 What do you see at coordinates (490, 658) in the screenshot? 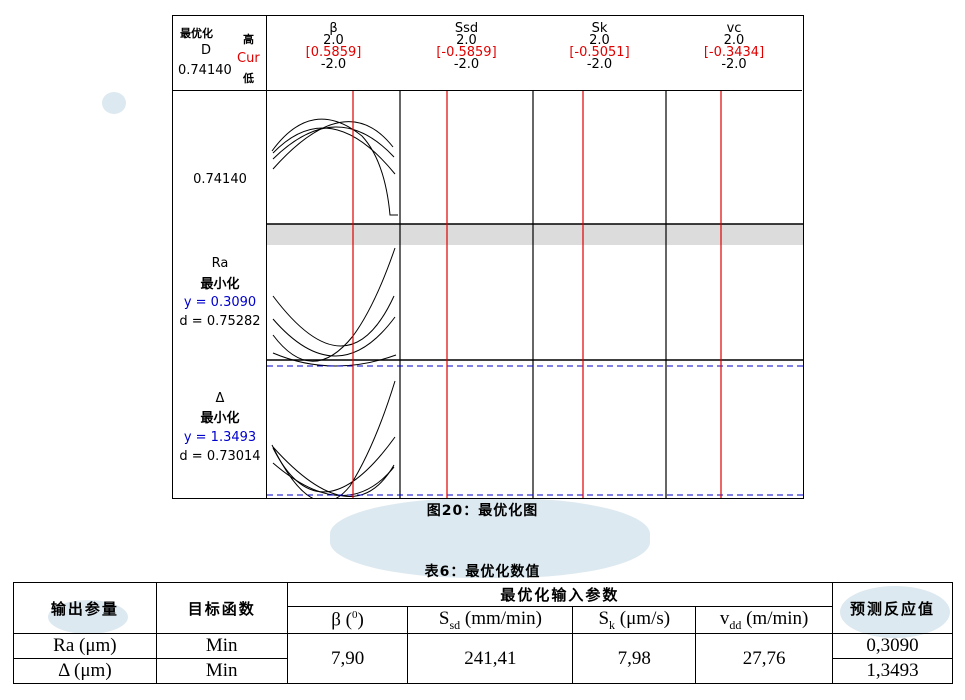
I see `value-ssd: 241,41` at bounding box center [490, 658].